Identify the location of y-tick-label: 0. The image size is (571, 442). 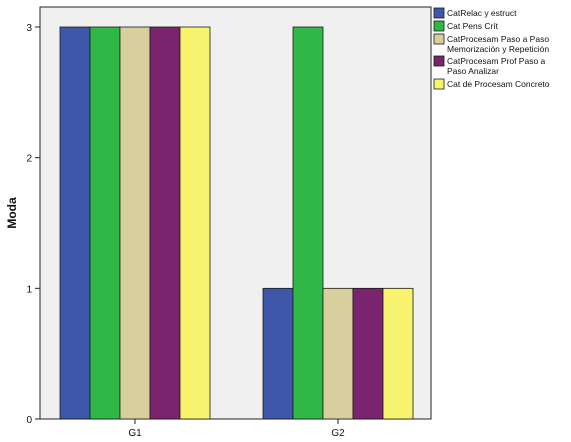
(29, 420).